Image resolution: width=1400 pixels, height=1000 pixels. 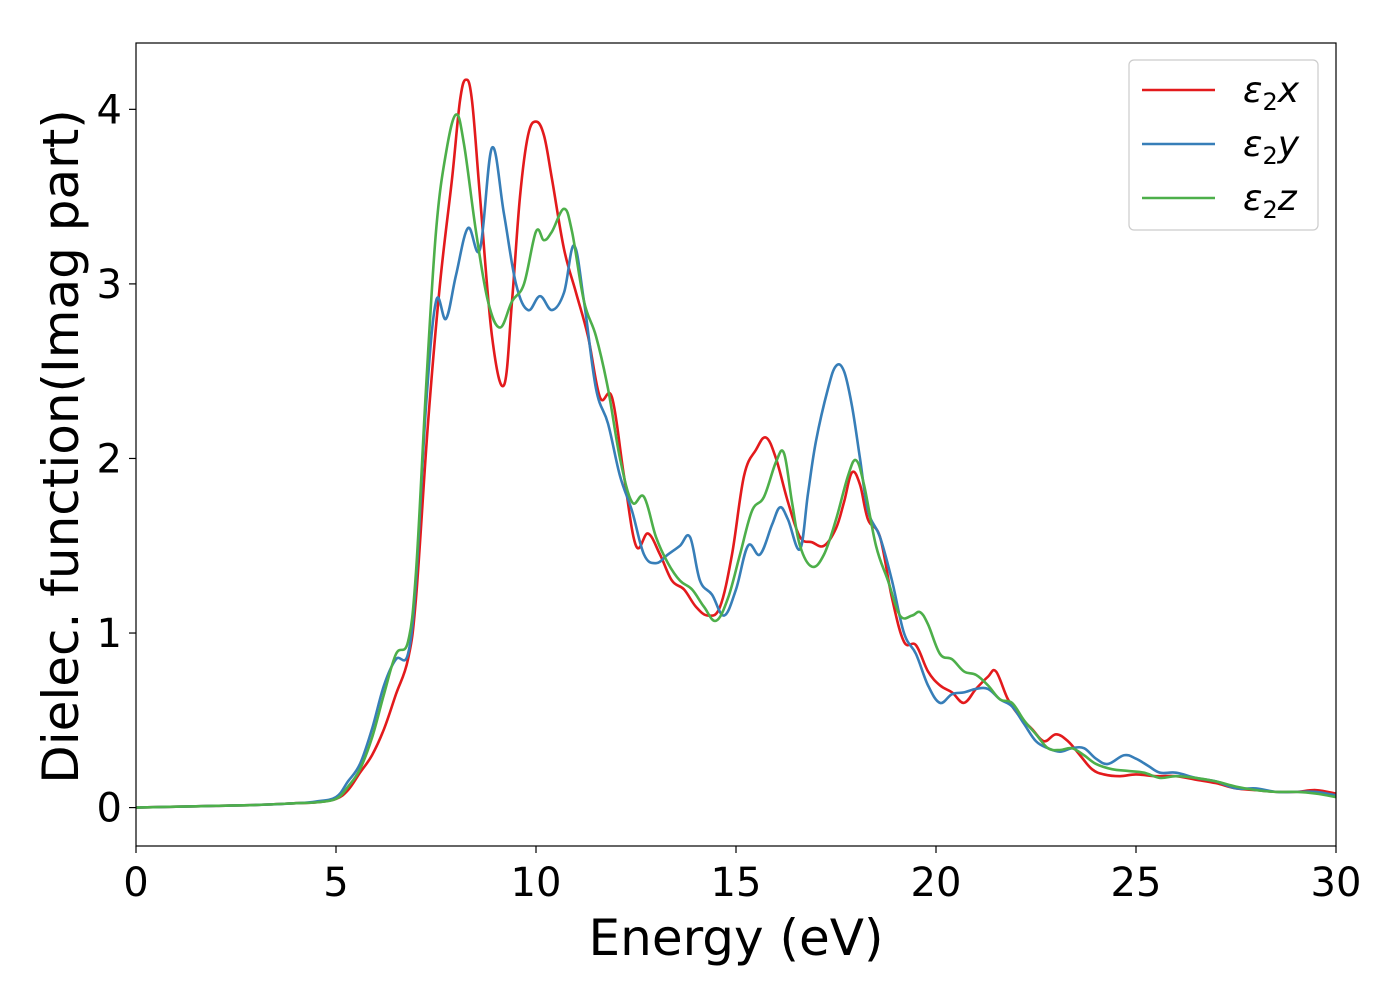 I want to click on legend-label: ε2z, so click(x=1270, y=201).